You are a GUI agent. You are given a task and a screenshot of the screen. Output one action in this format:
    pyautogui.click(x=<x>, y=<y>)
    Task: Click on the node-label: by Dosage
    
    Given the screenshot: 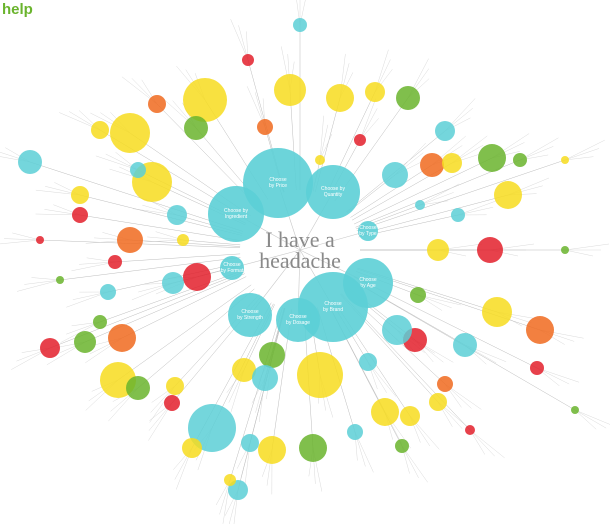 What is the action you would take?
    pyautogui.click(x=298, y=323)
    